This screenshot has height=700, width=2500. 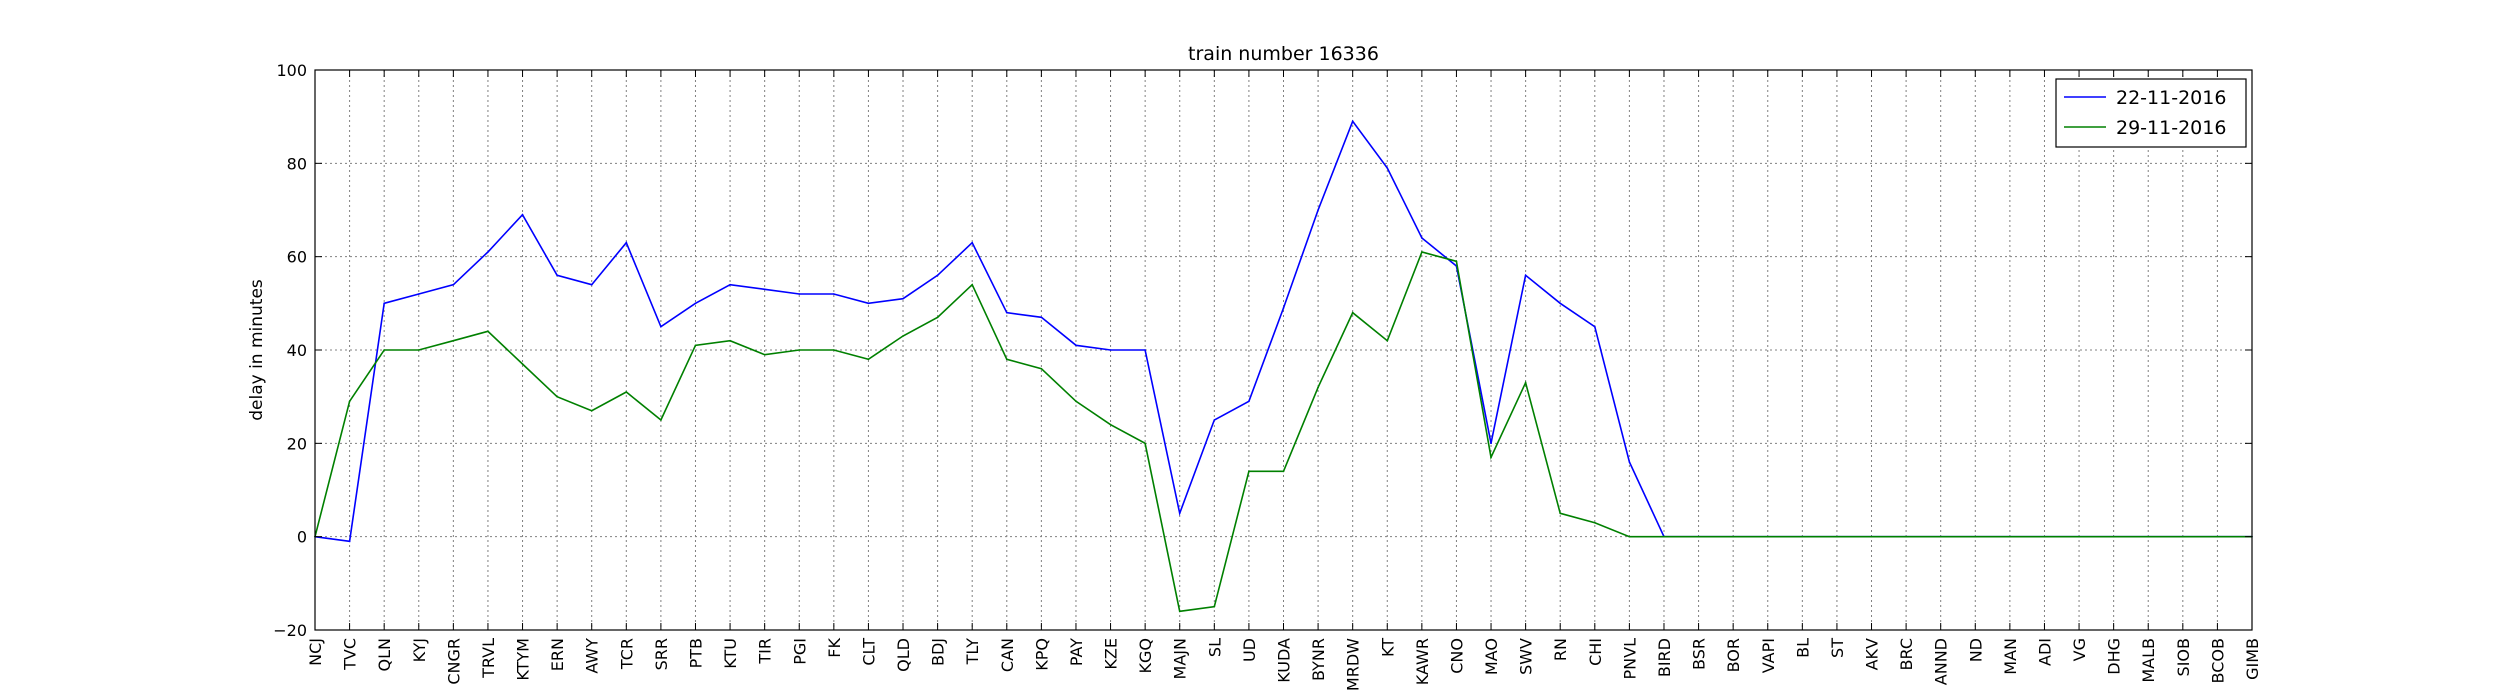 I want to click on x-tick-label: AKV, so click(x=1872, y=654).